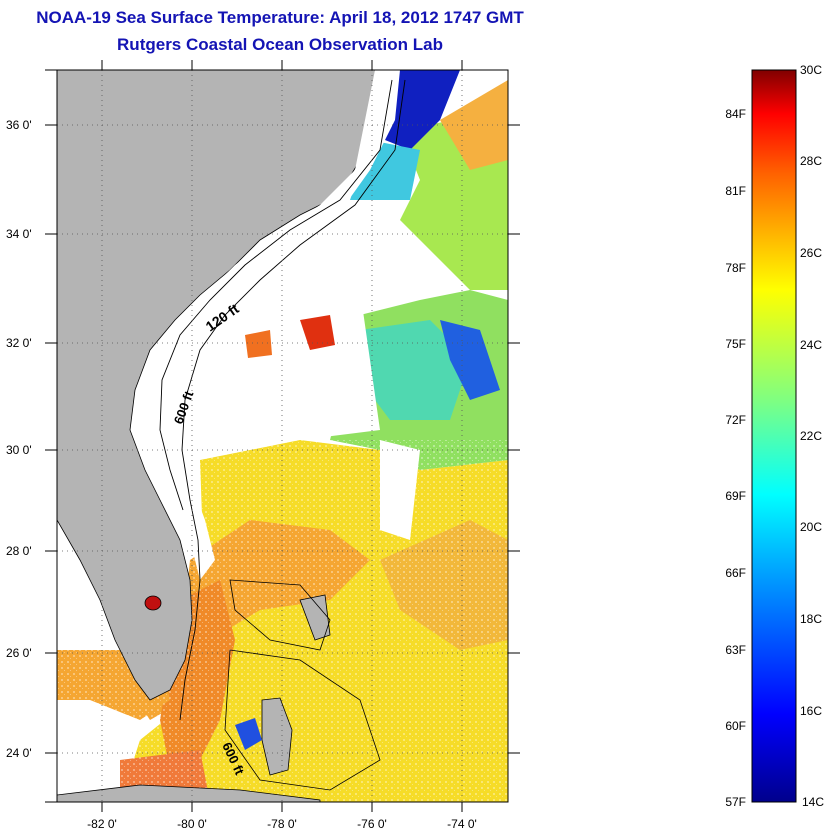  What do you see at coordinates (735, 458) in the screenshot?
I see `colorbar-fahrenheit-labels: 84F 81F 78F 75F 72F 69F 66F 63F 60F 57F` at bounding box center [735, 458].